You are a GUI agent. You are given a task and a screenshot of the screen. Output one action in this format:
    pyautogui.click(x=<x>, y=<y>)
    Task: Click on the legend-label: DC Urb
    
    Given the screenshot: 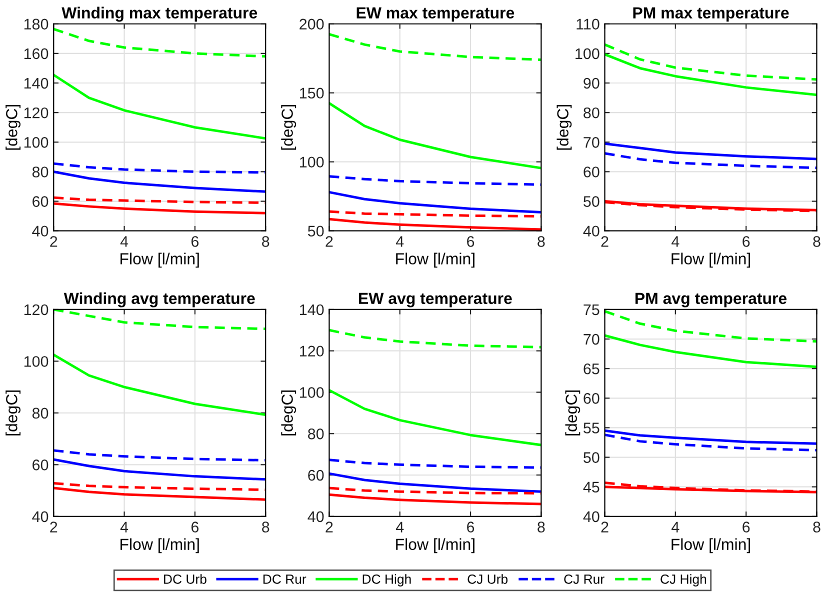 What is the action you would take?
    pyautogui.click(x=185, y=579)
    